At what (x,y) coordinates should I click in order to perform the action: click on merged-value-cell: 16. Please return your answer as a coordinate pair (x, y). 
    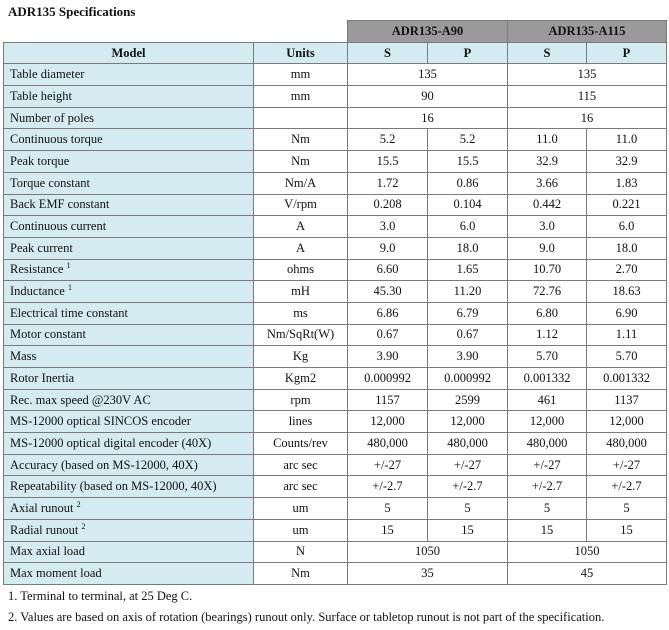
    Looking at the image, I should click on (427, 118).